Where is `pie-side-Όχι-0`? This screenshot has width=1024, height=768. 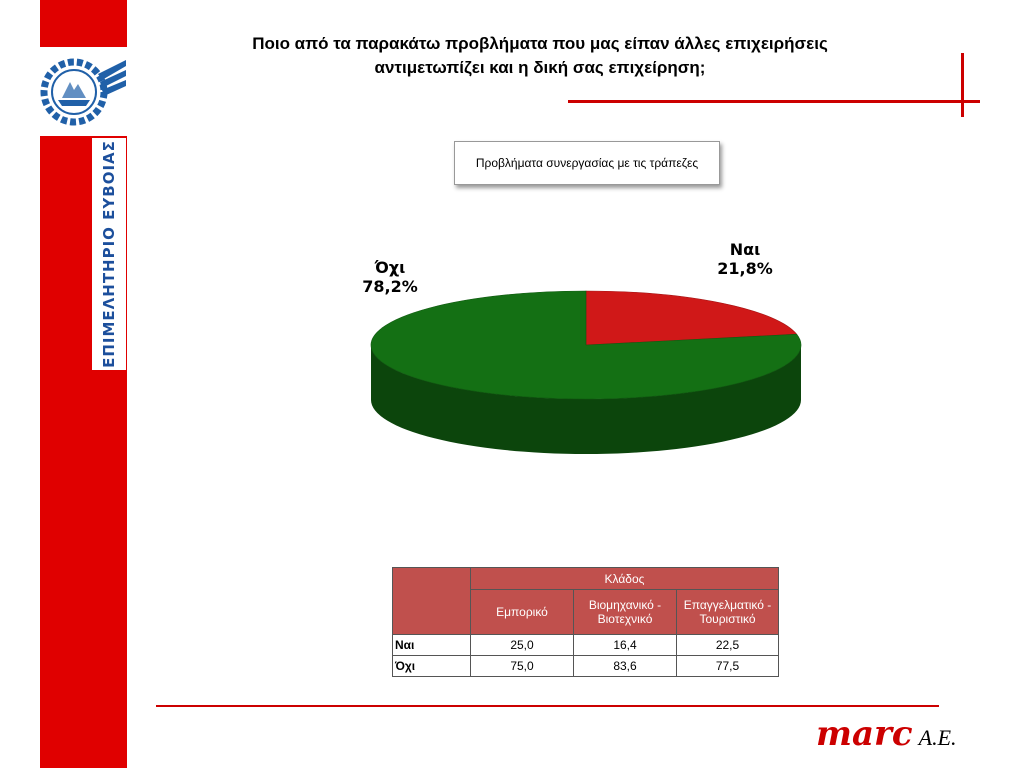
pie-side-Όχι-0 is located at coordinates (586, 399).